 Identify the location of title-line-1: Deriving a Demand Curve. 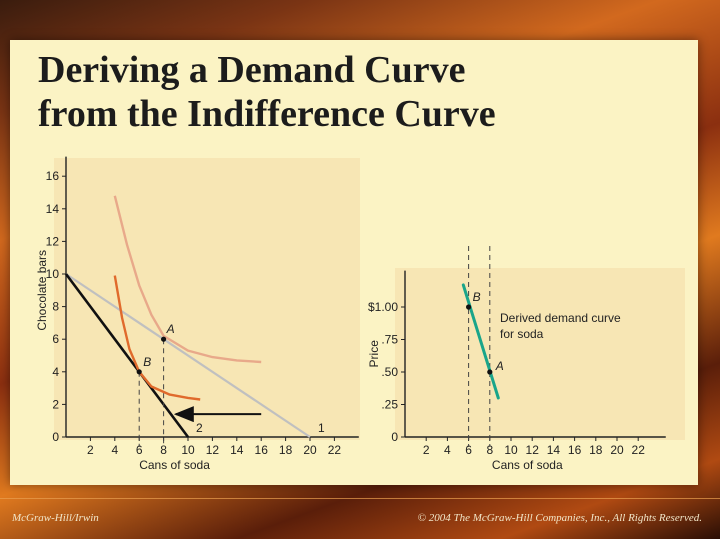
(252, 70).